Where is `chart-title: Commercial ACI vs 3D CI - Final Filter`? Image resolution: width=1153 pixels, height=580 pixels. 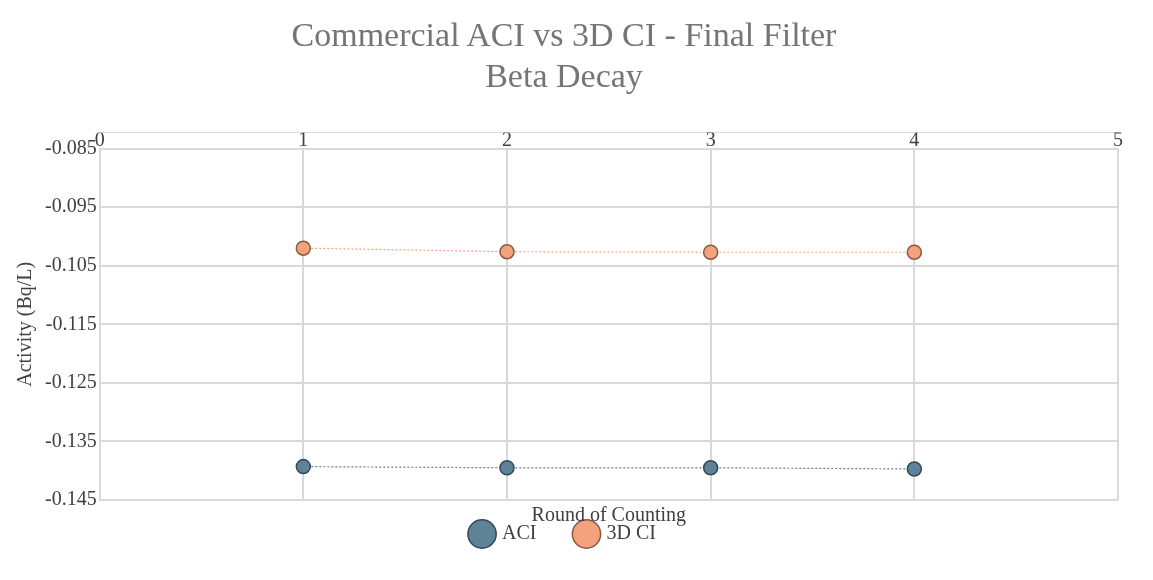
chart-title: Commercial ACI vs 3D CI - Final Filter is located at coordinates (564, 35).